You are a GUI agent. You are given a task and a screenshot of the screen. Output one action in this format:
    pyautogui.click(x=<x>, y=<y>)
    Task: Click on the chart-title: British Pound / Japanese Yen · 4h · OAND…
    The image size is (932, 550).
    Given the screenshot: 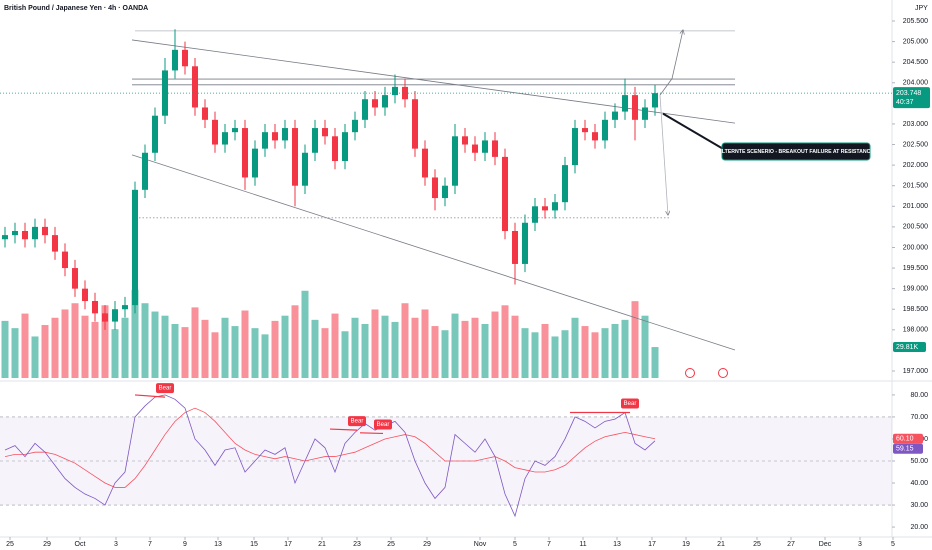 What is the action you would take?
    pyautogui.click(x=76, y=8)
    